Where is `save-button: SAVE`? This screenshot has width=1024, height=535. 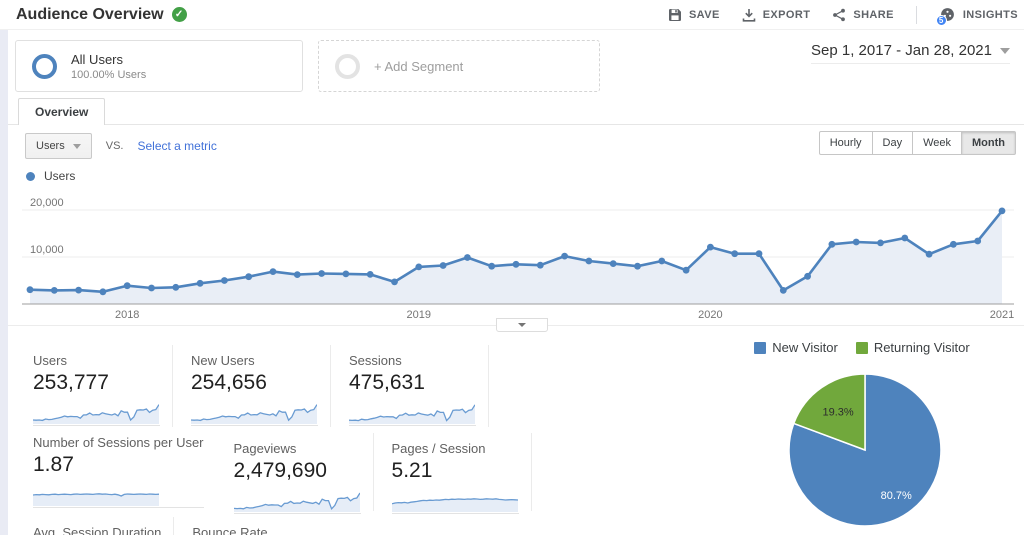
save-button: SAVE is located at coordinates (694, 15).